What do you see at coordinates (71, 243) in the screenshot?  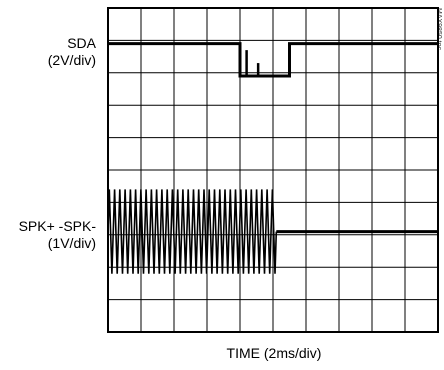 I see `spk-scale: (1V/div)` at bounding box center [71, 243].